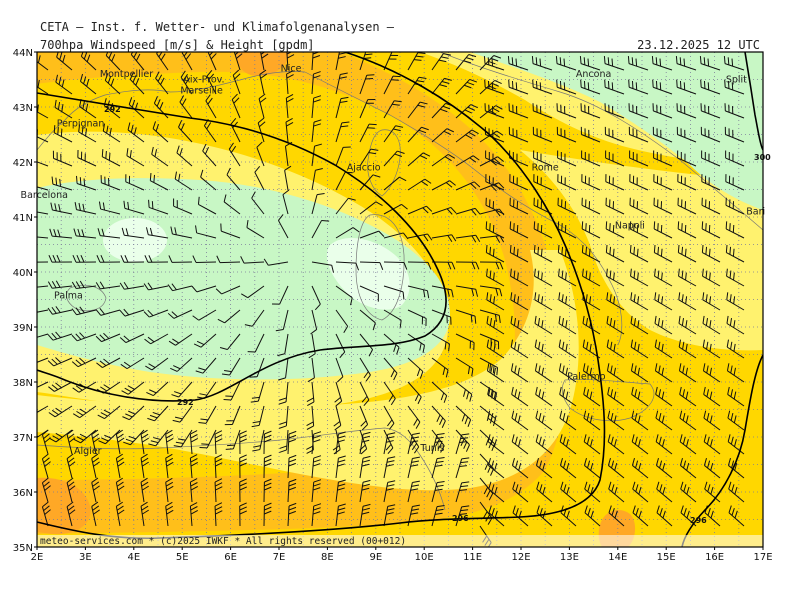 The image size is (800, 600). Describe the element at coordinates (23, 438) in the screenshot. I see `lat-tick-label: 37N` at that location.